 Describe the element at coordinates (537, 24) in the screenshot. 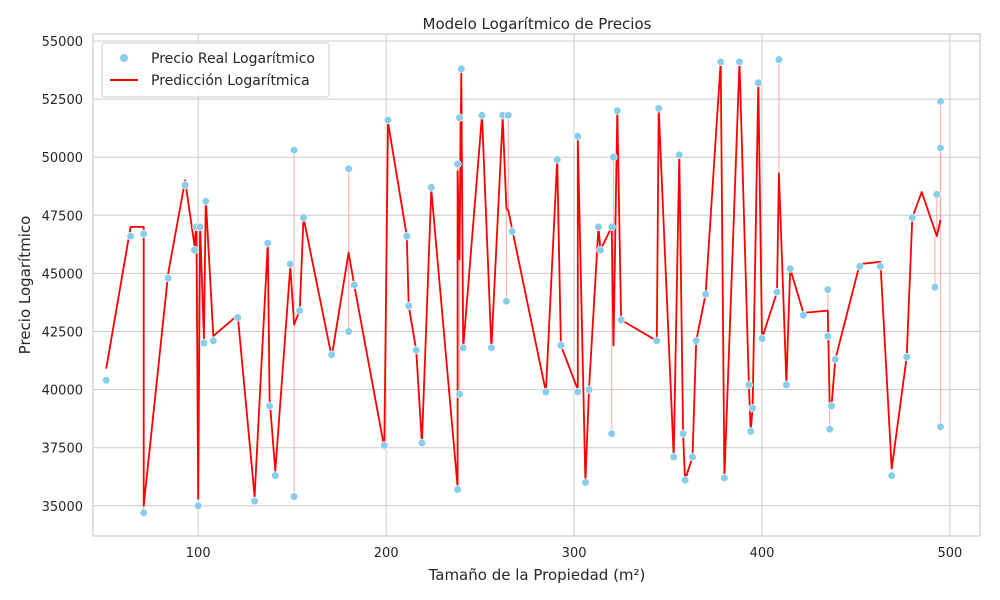

I see `chart-title: Modelo Logarítmico de Precios` at that location.